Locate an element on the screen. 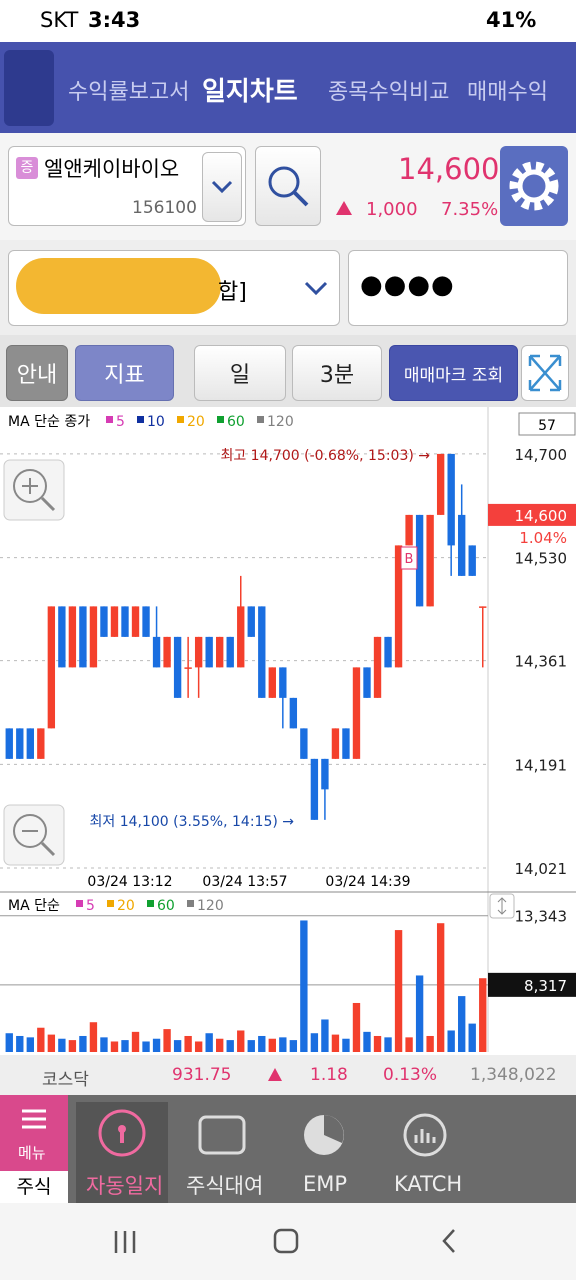  search-button is located at coordinates (288, 186).